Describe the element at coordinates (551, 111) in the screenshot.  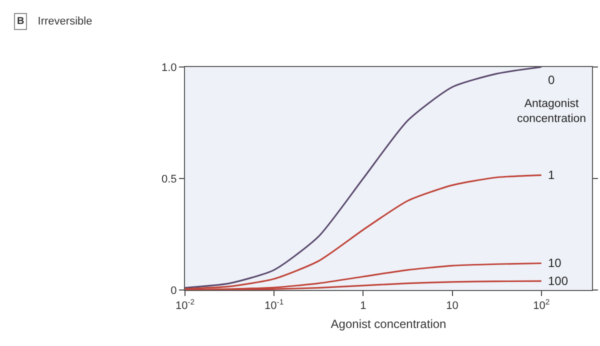
I see `legend-title: Antagonist concentration` at that location.